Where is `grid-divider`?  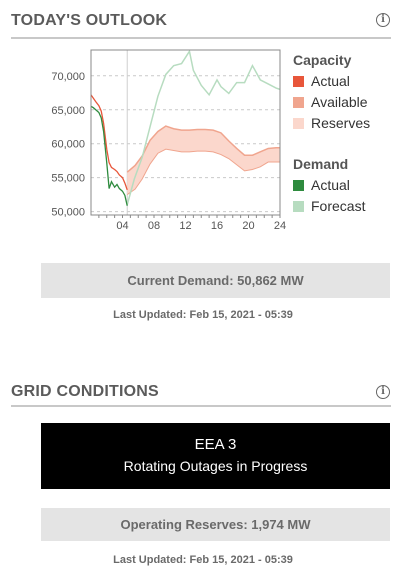
grid-divider is located at coordinates (201, 406).